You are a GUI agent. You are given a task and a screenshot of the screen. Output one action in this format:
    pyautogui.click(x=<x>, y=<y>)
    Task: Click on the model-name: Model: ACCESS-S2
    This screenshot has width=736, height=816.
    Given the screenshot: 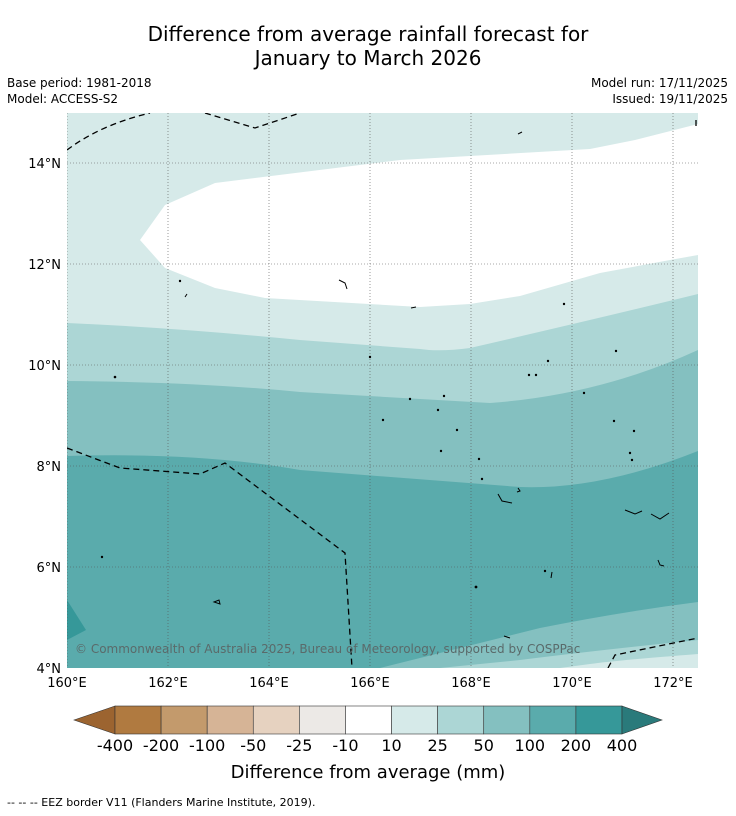 What is the action you would take?
    pyautogui.click(x=63, y=99)
    